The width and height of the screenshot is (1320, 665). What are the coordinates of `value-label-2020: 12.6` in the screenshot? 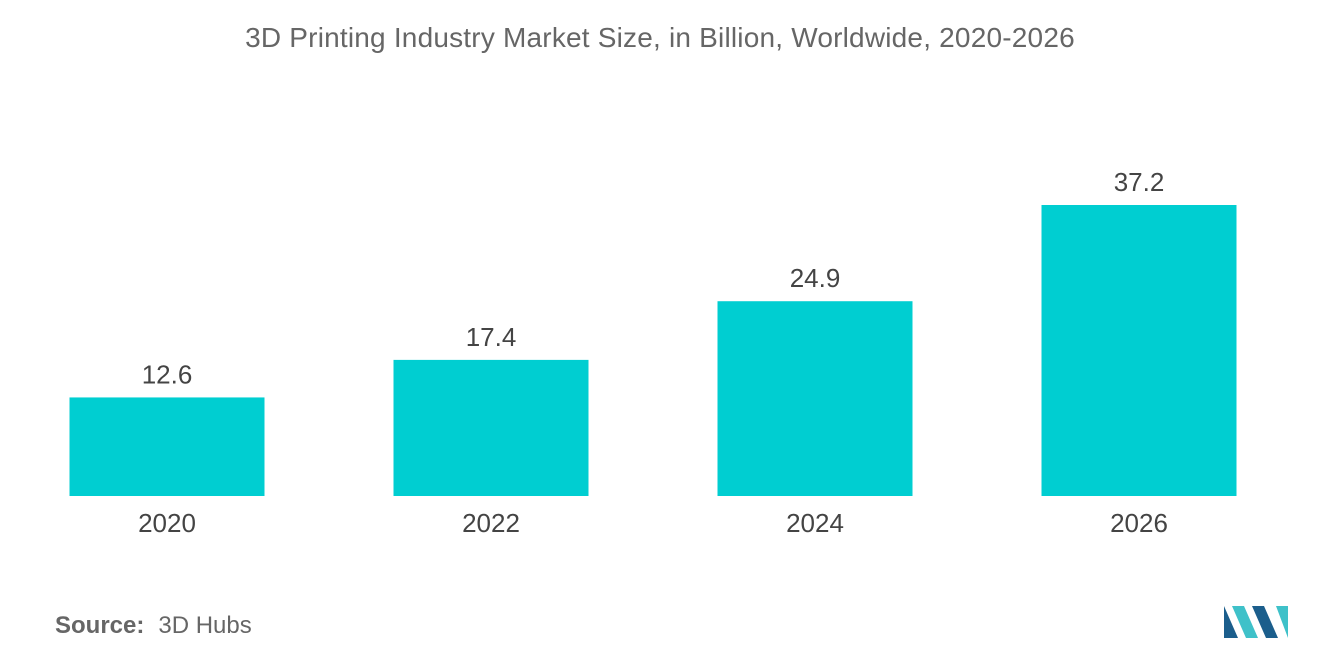 It's located at (167, 374).